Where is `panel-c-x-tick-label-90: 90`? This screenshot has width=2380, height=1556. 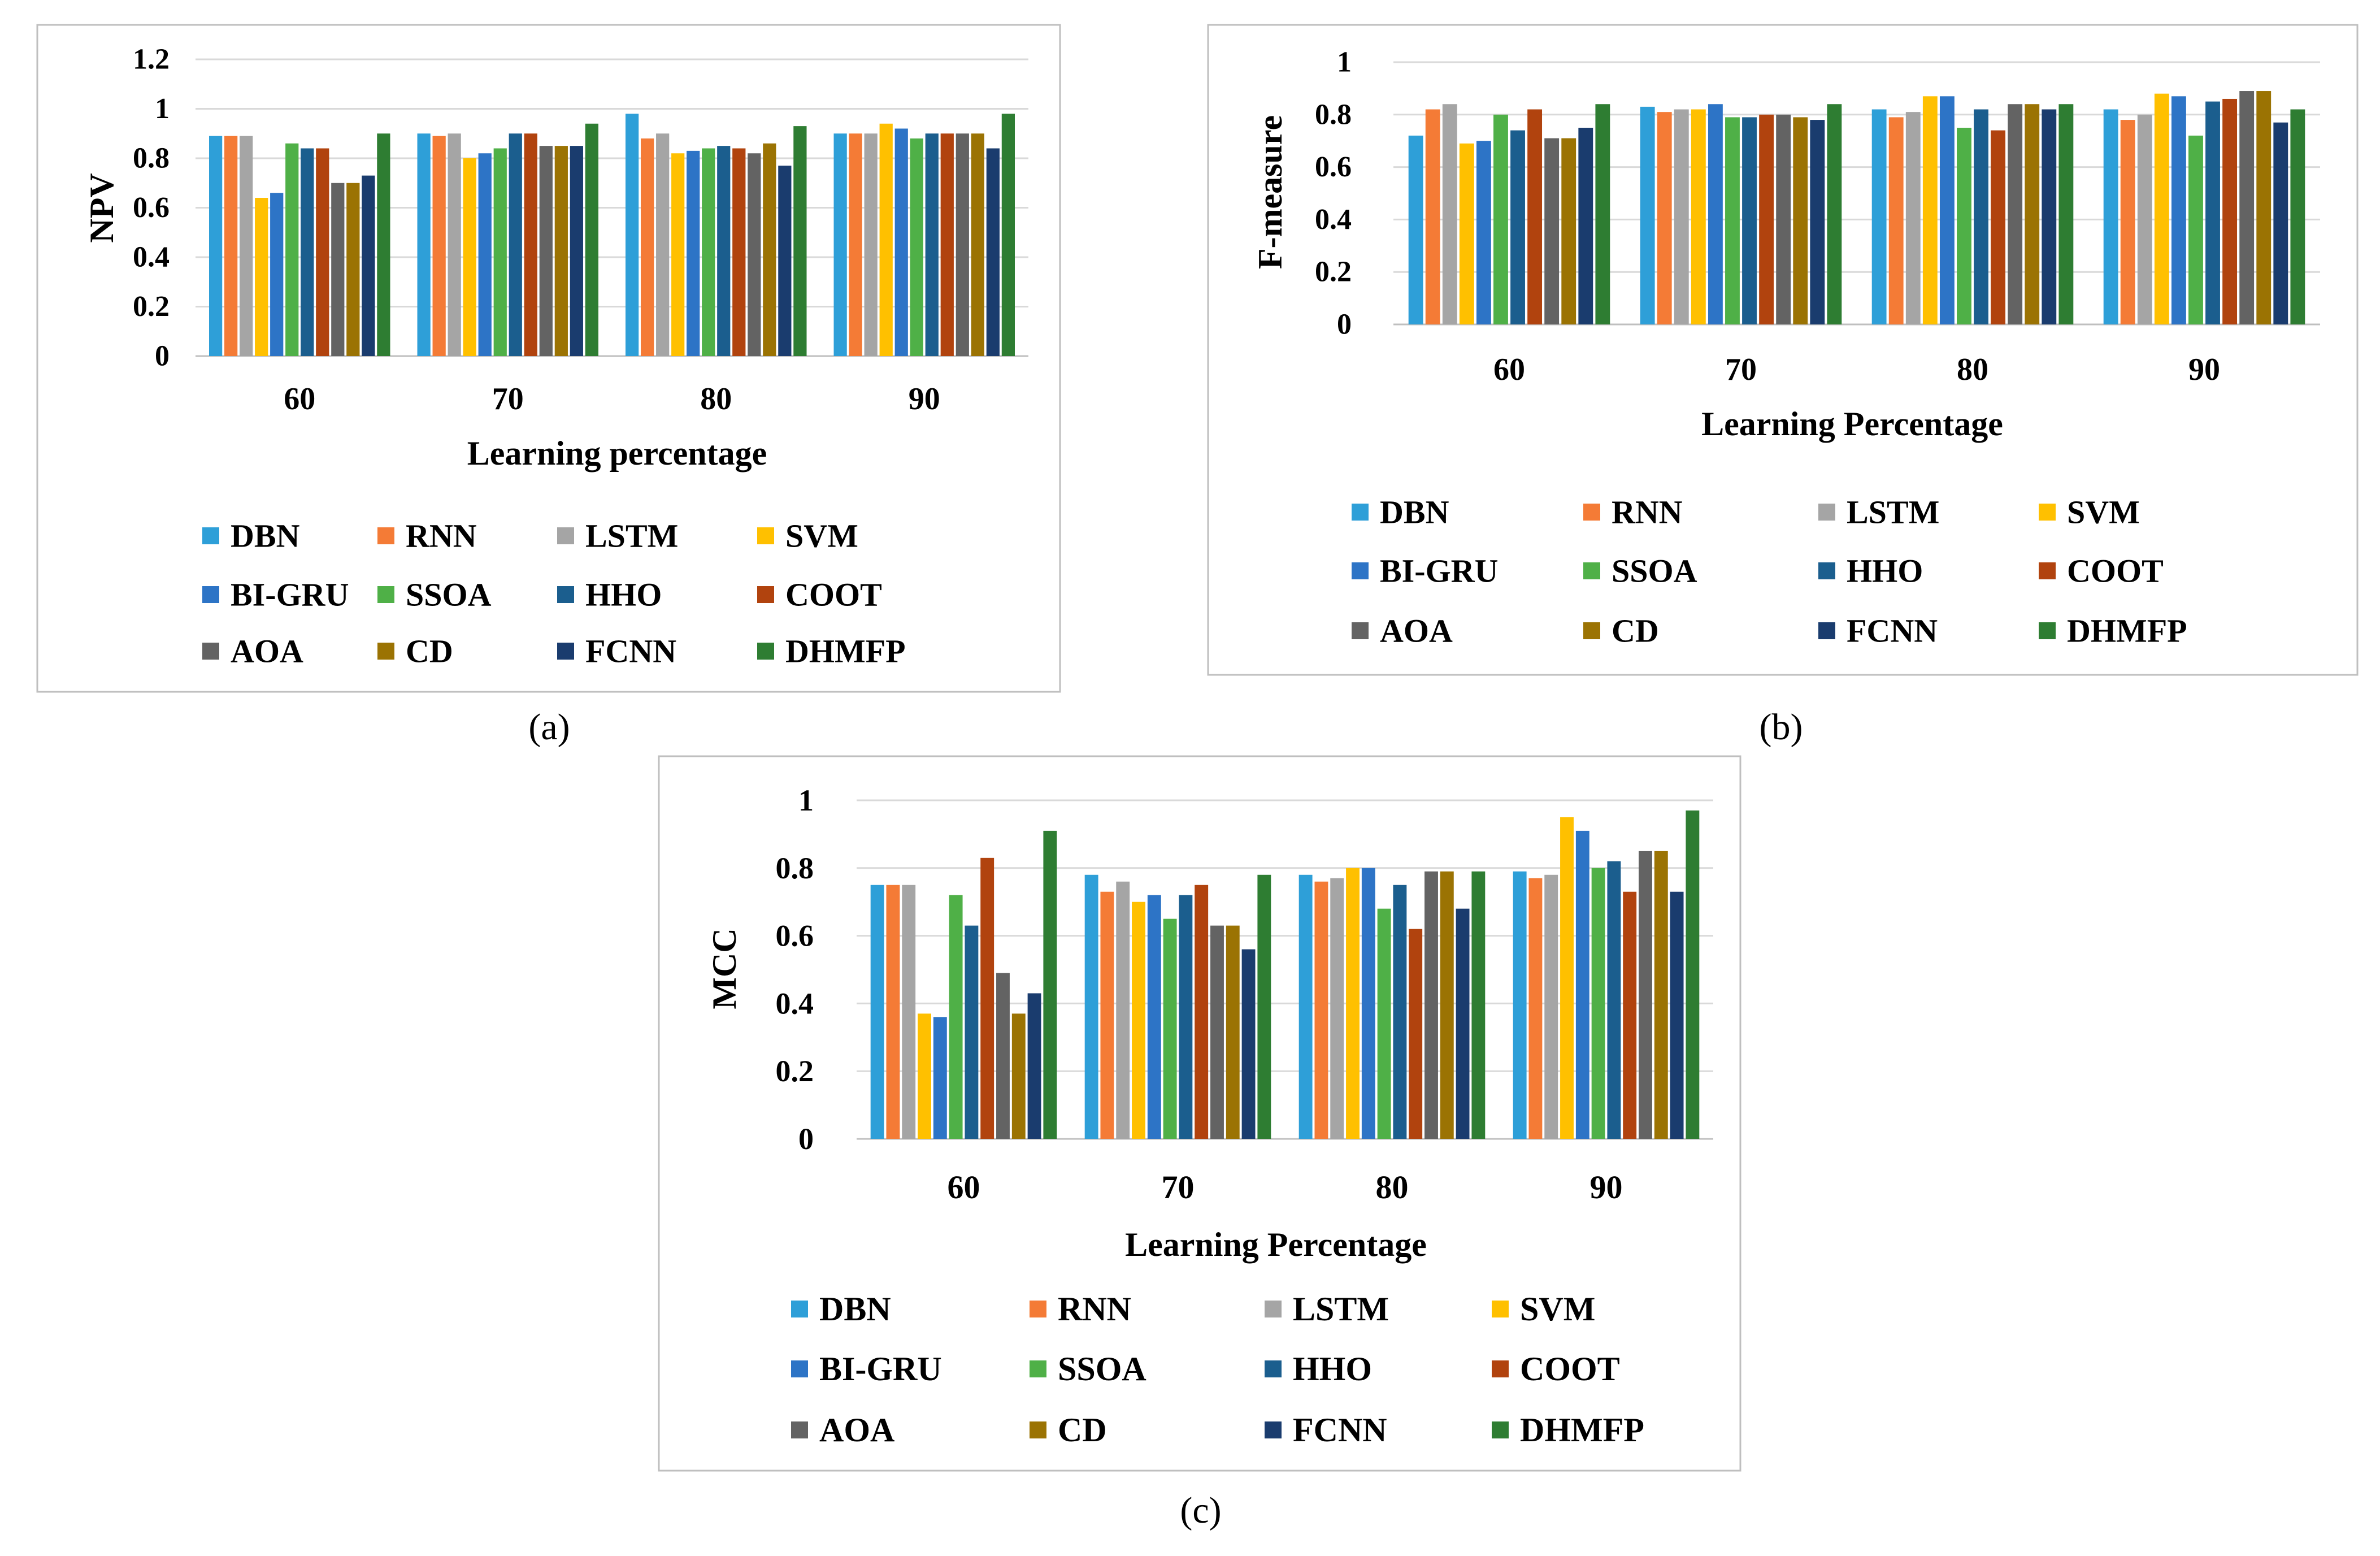 panel-c-x-tick-label-90: 90 is located at coordinates (1606, 1188).